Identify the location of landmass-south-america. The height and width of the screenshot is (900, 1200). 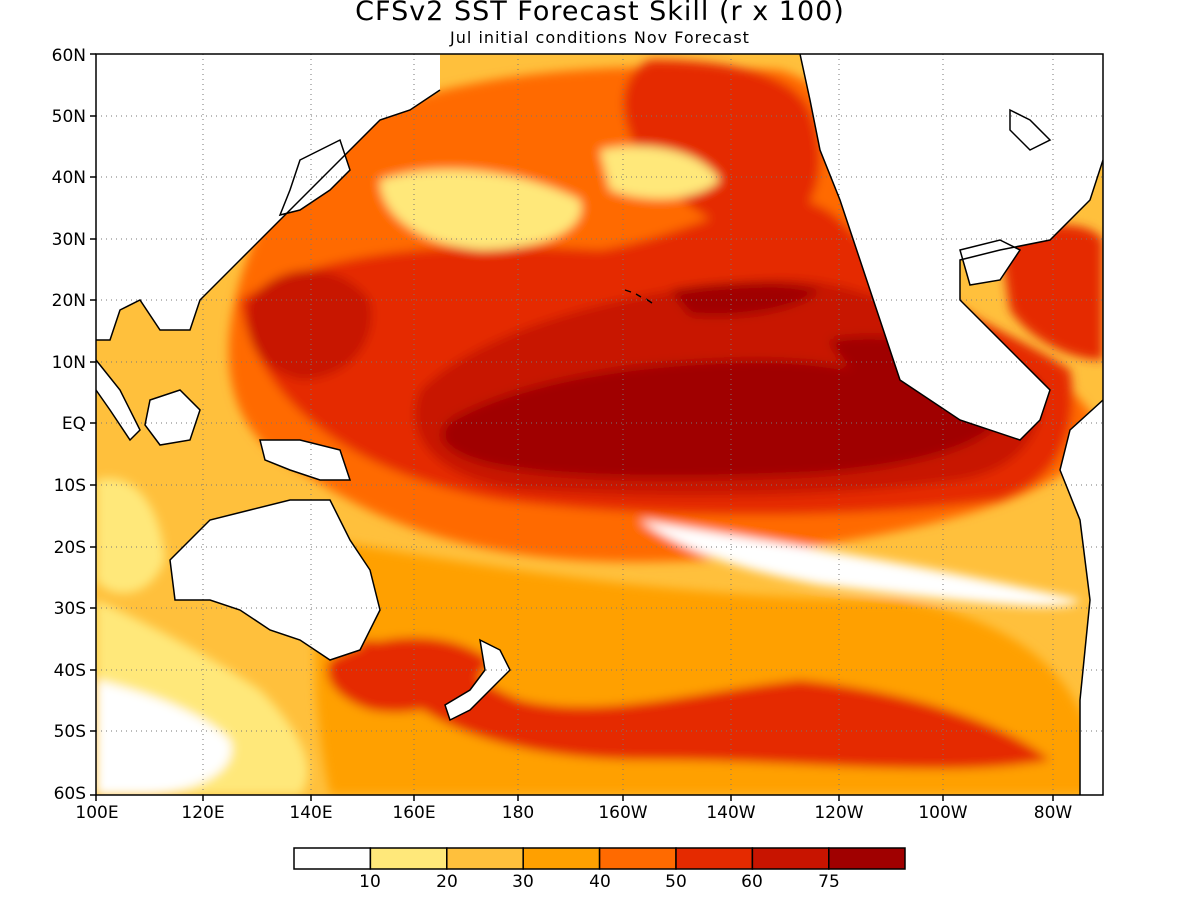
(1081, 597).